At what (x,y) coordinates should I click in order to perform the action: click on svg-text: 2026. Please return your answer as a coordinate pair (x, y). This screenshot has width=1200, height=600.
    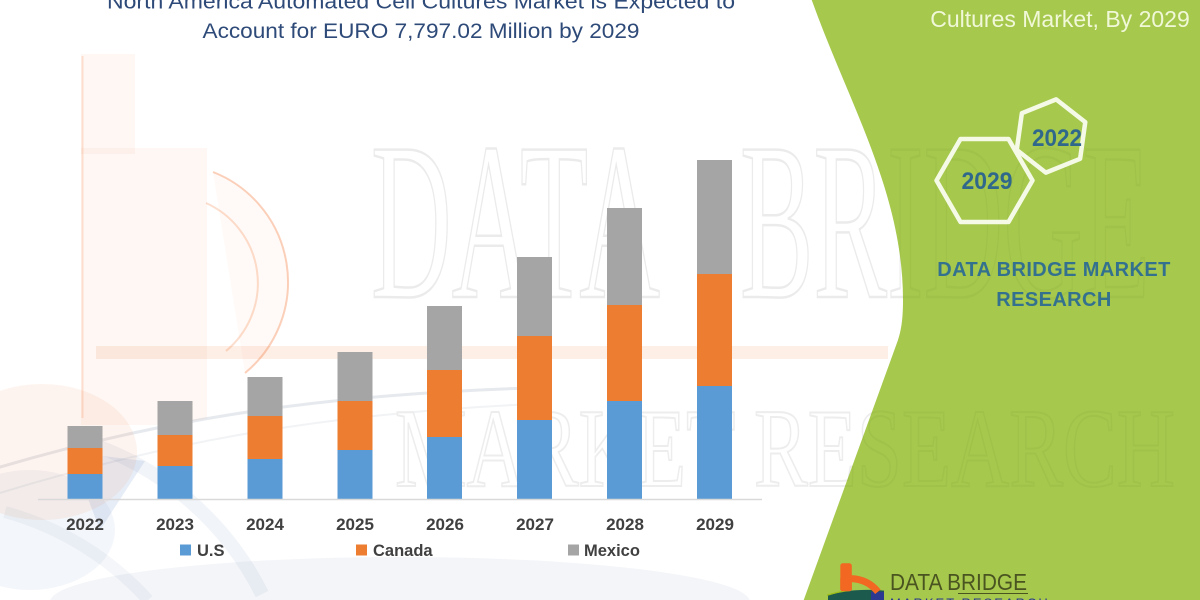
    Looking at the image, I should click on (445, 524).